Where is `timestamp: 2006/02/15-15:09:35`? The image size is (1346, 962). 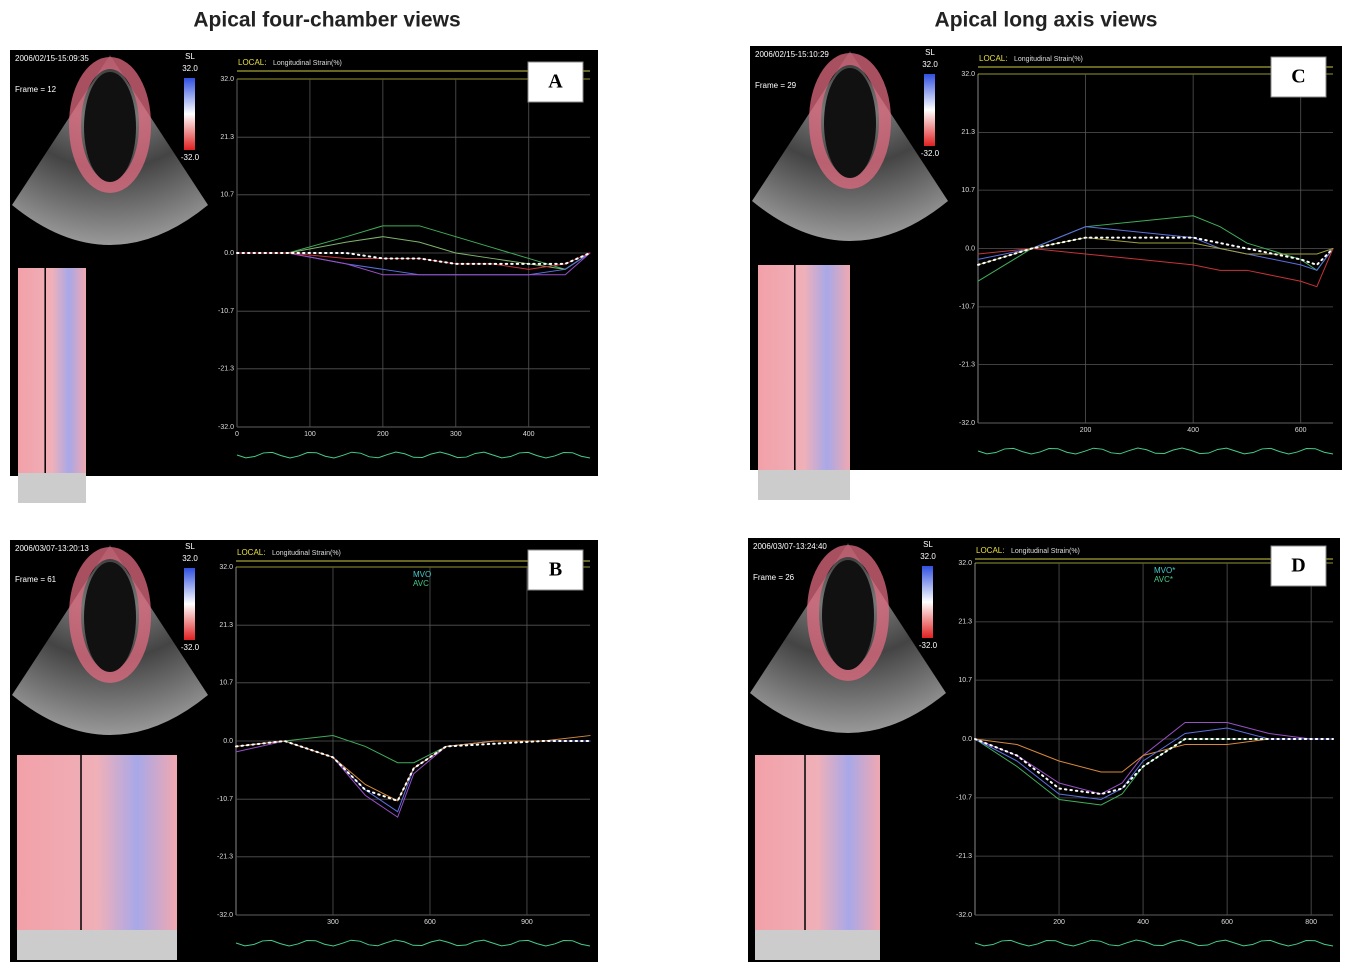 timestamp: 2006/02/15-15:09:35 is located at coordinates (52, 58).